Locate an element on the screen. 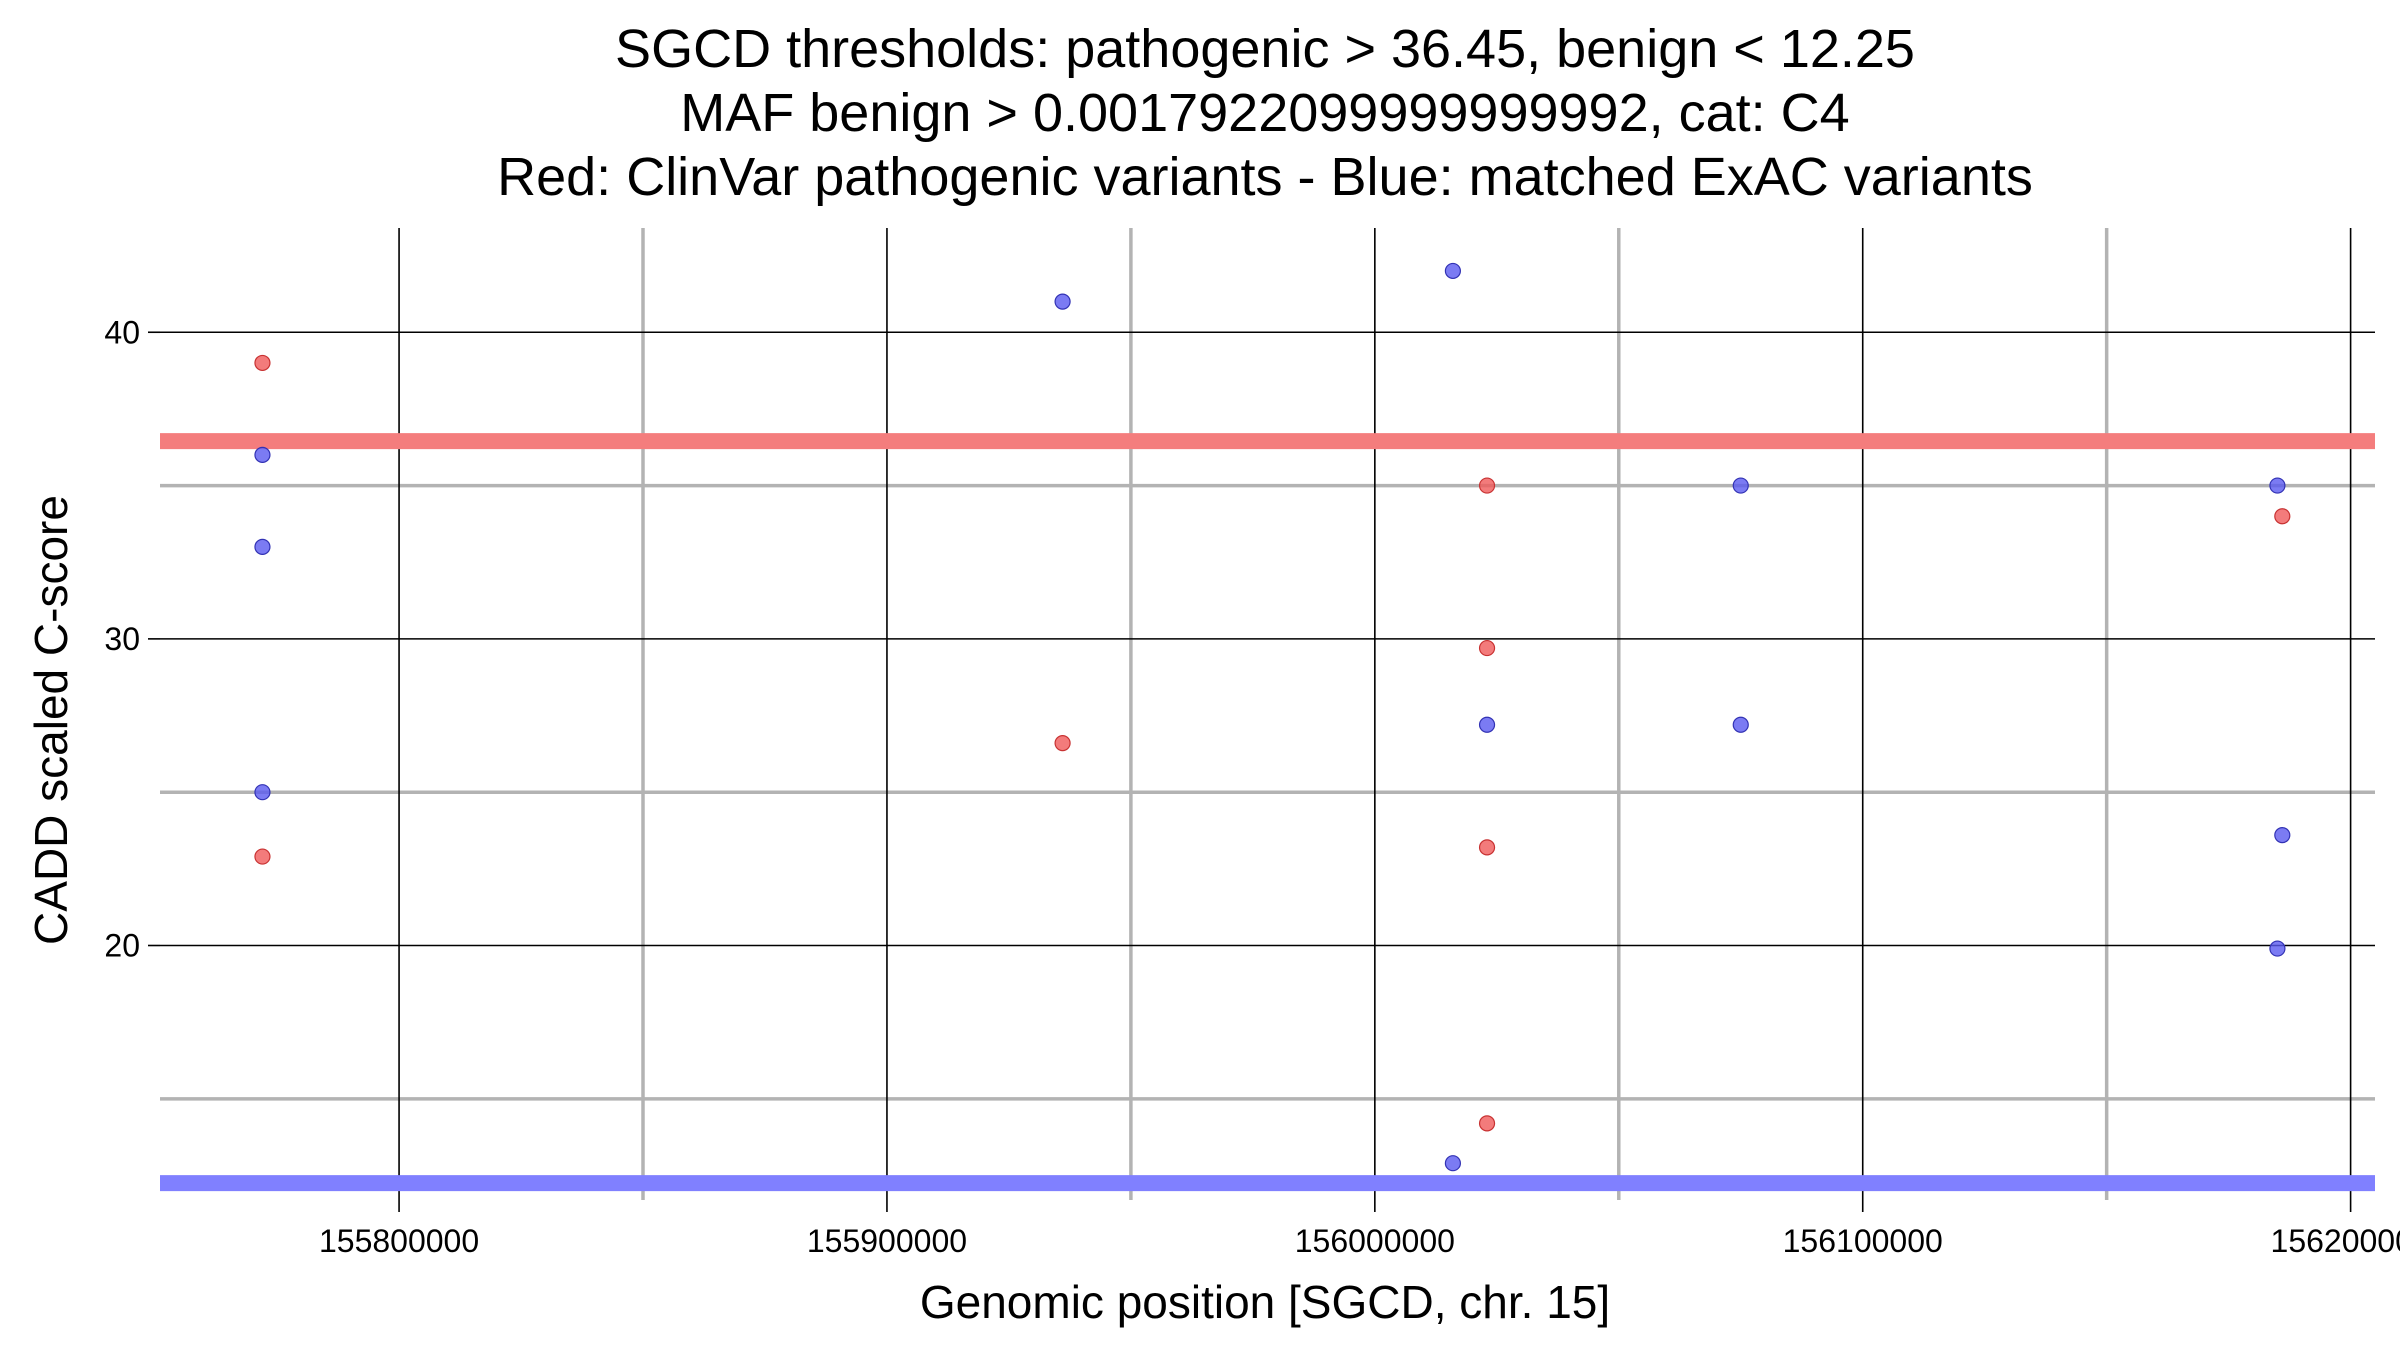  x-axis-label: Genomic position [SGCD, chr. 15] is located at coordinates (1265, 1302).